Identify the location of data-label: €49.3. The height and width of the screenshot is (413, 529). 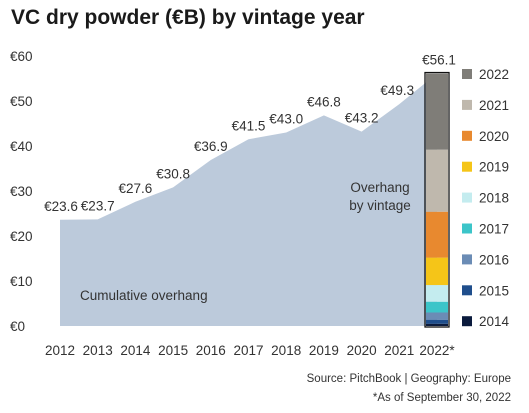
(397, 90).